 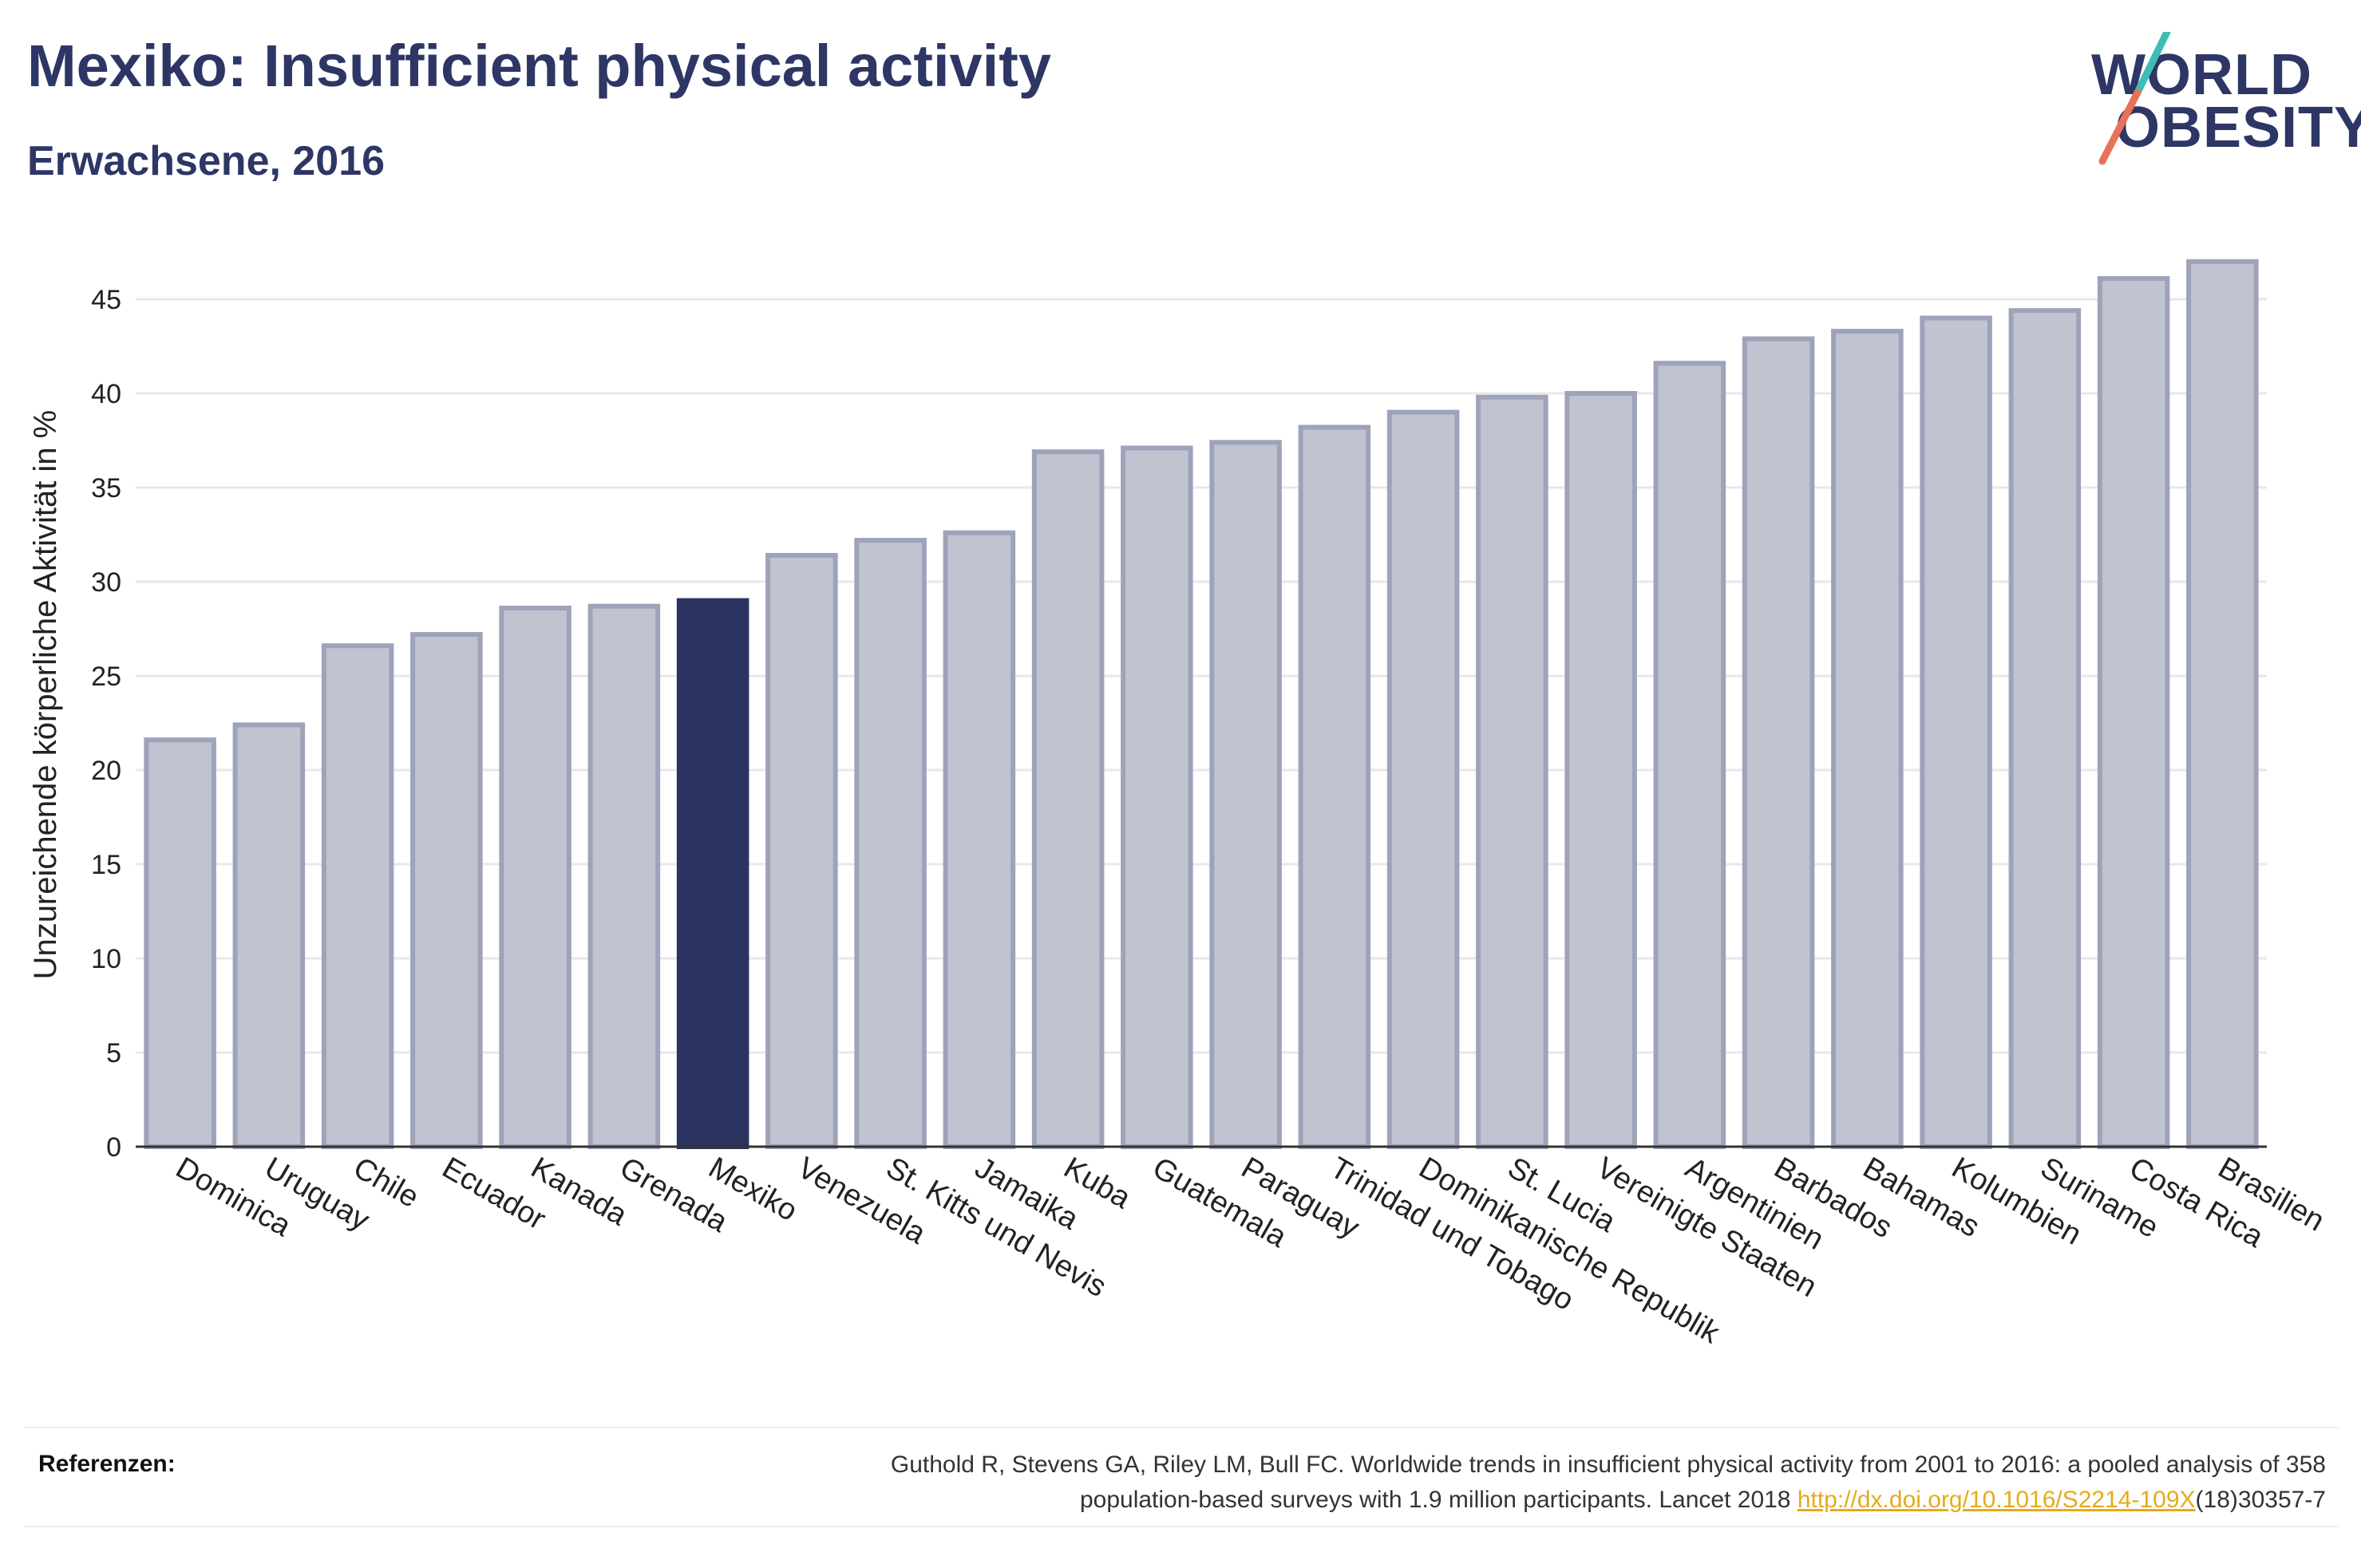 I want to click on page-subtitle: Erwachsene, 2016, so click(x=206, y=161).